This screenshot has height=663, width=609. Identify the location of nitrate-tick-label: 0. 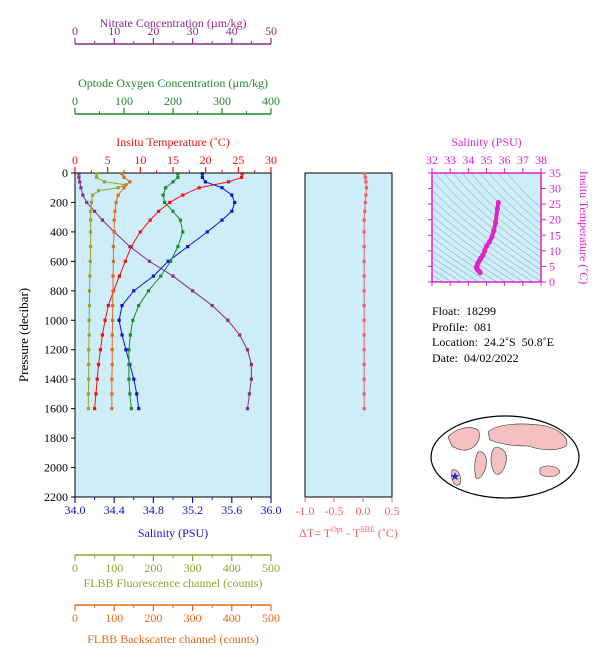
(75, 31).